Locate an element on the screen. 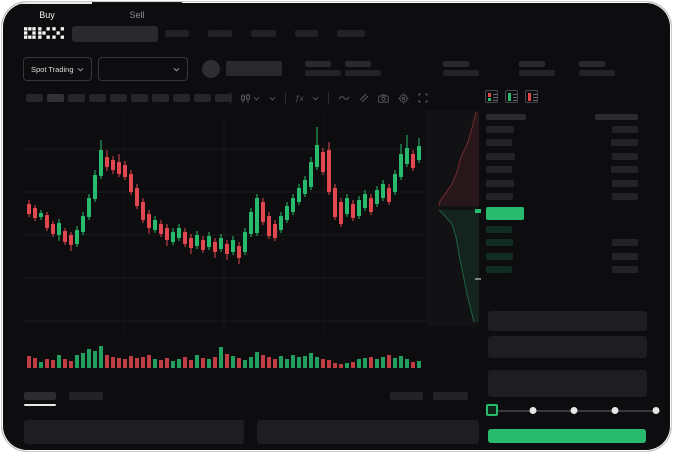 This screenshot has width=673, height=453. orders-tab-active is located at coordinates (40, 396).